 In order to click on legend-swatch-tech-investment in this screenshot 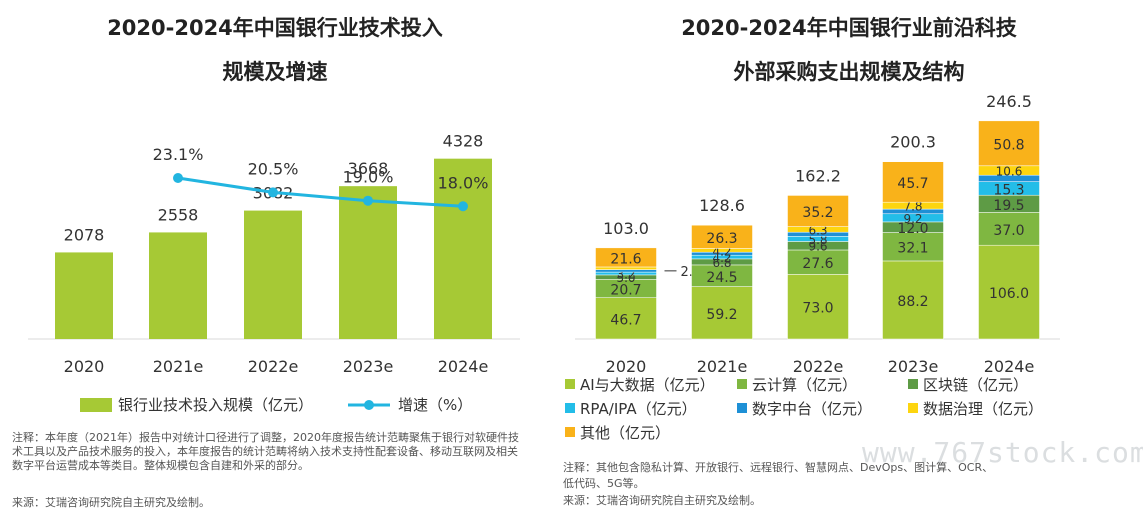, I will do `click(96, 405)`.